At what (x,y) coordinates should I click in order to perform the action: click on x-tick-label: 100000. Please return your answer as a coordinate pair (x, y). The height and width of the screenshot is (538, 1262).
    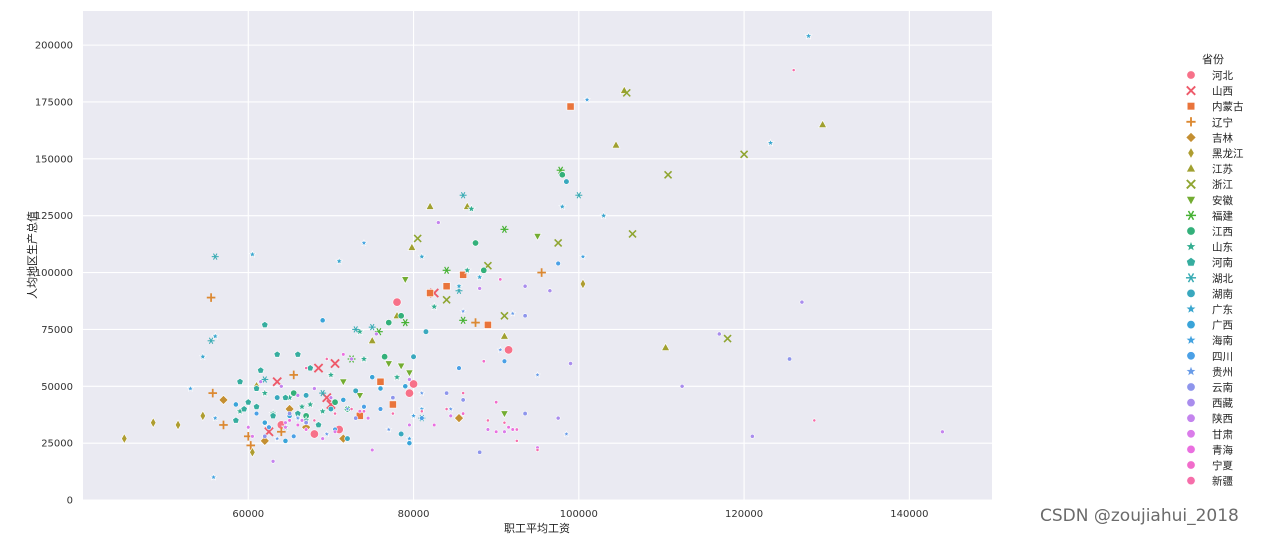
    Looking at the image, I should click on (579, 514).